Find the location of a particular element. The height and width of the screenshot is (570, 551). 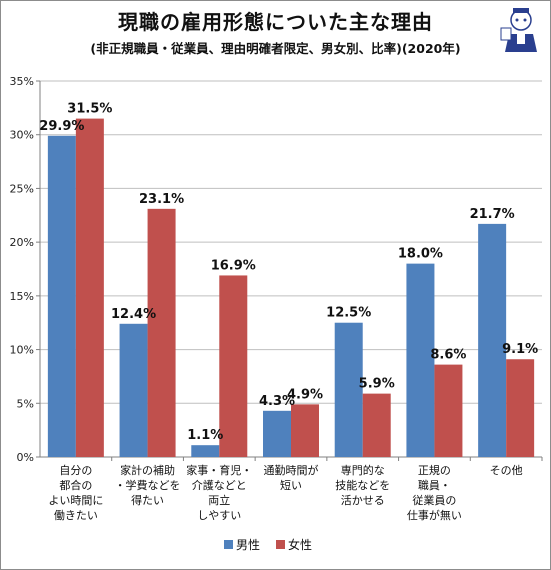

data-label: 4.9% is located at coordinates (305, 394).